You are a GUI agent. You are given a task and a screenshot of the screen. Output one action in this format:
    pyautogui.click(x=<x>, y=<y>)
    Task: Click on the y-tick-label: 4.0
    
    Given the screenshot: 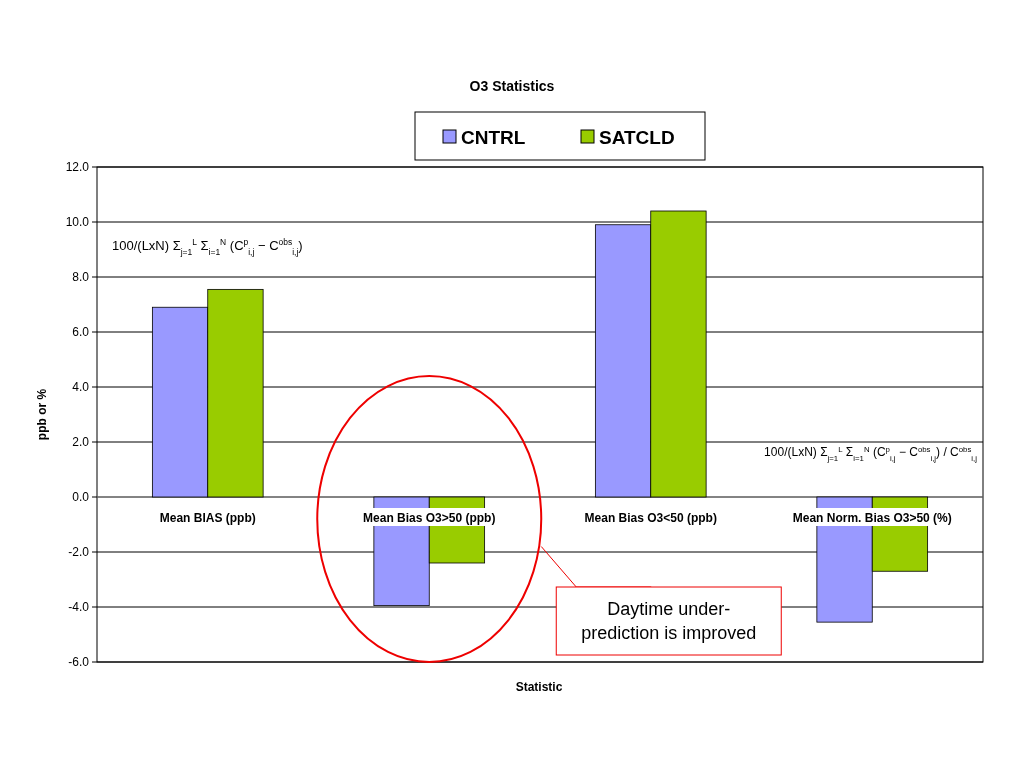 What is the action you would take?
    pyautogui.click(x=81, y=387)
    